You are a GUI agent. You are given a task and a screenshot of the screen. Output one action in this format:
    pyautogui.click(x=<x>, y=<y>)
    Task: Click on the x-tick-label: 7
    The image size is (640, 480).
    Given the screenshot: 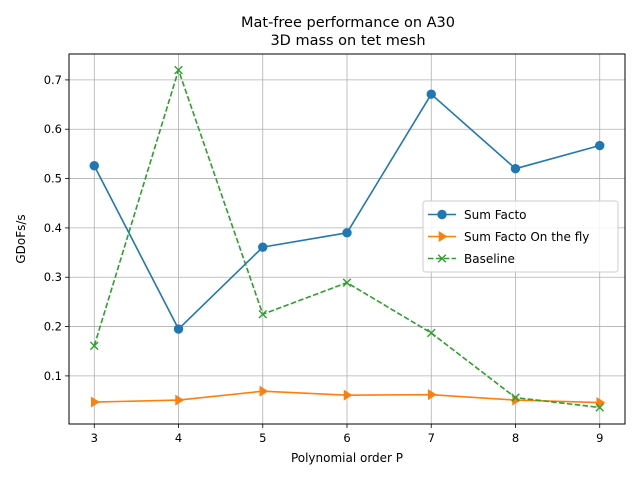 What is the action you would take?
    pyautogui.click(x=431, y=438)
    